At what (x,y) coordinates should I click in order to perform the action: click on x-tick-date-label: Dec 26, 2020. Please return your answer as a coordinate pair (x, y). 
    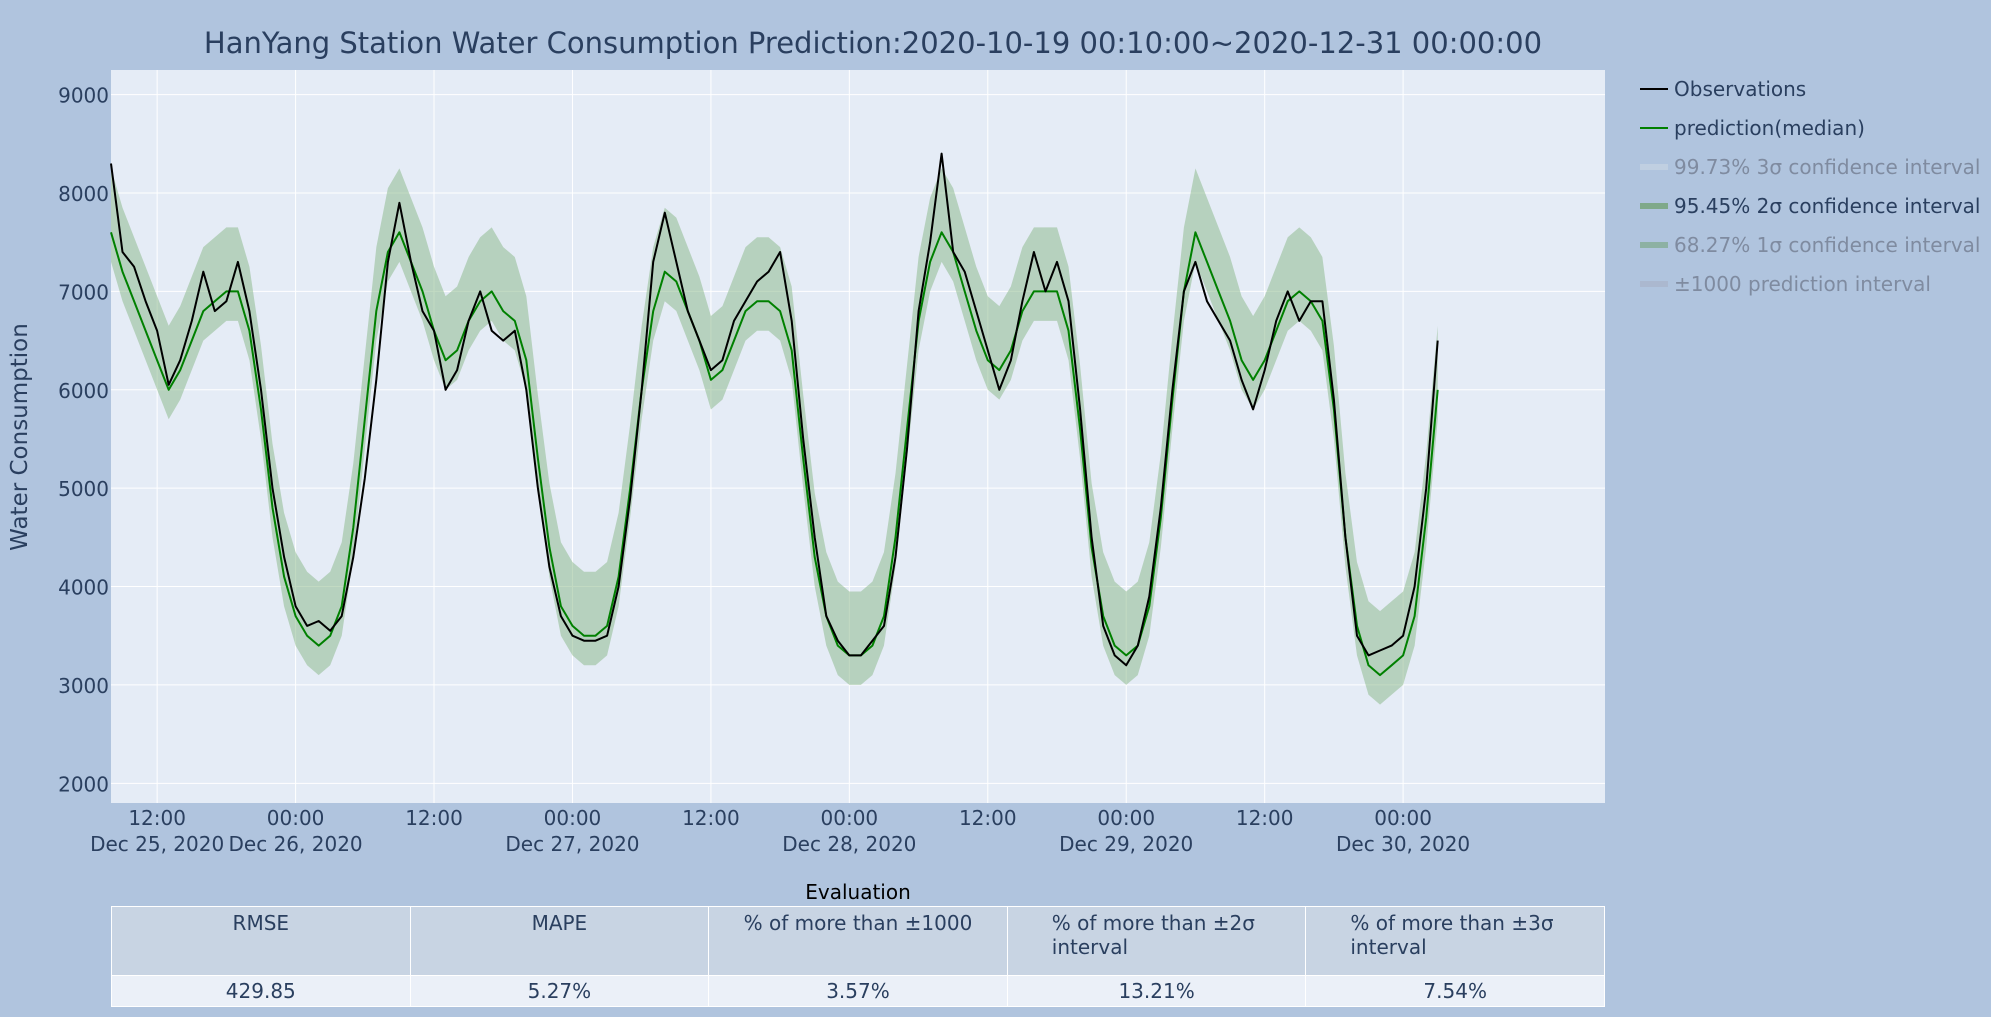
    Looking at the image, I should click on (296, 844).